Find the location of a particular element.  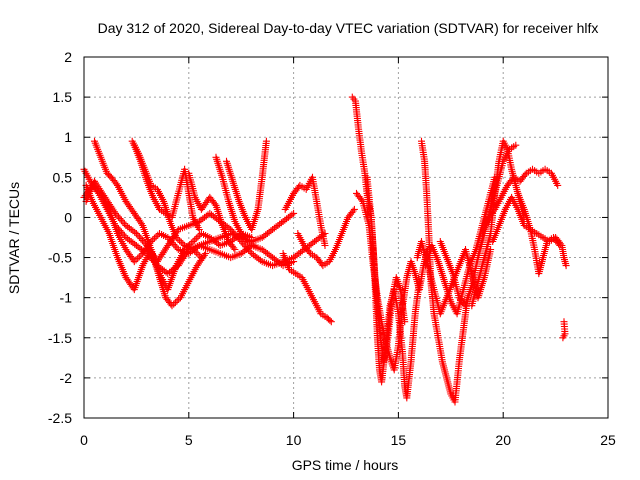

y-tick-label: 0.5 is located at coordinates (63, 177).